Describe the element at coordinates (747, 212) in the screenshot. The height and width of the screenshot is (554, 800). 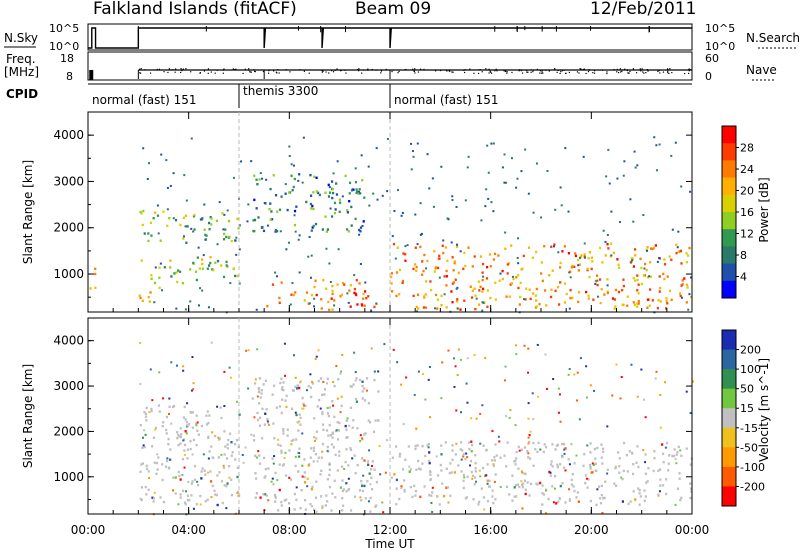
I see `power-colorbar-tick-label: 16` at that location.